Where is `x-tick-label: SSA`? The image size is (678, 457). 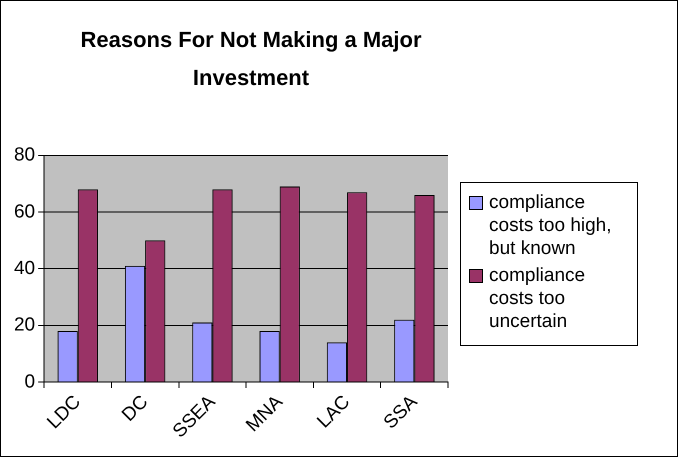 x-tick-label: SSA is located at coordinates (401, 412).